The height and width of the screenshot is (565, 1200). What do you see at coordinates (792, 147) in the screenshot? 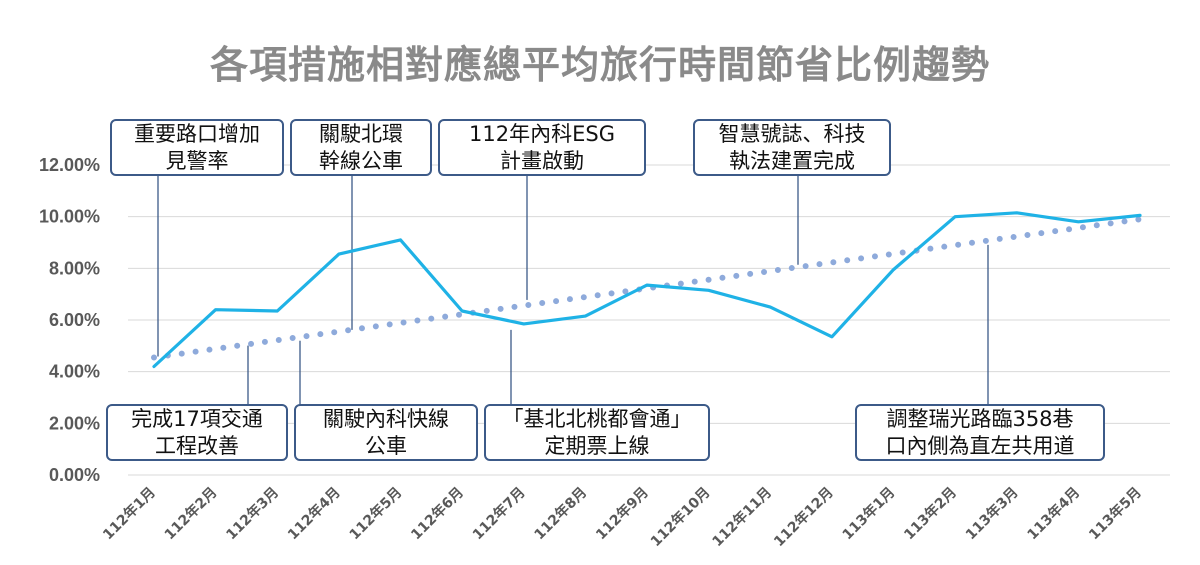
I see `annotation-callout: 智慧號誌、科技 執法建置完成` at bounding box center [792, 147].